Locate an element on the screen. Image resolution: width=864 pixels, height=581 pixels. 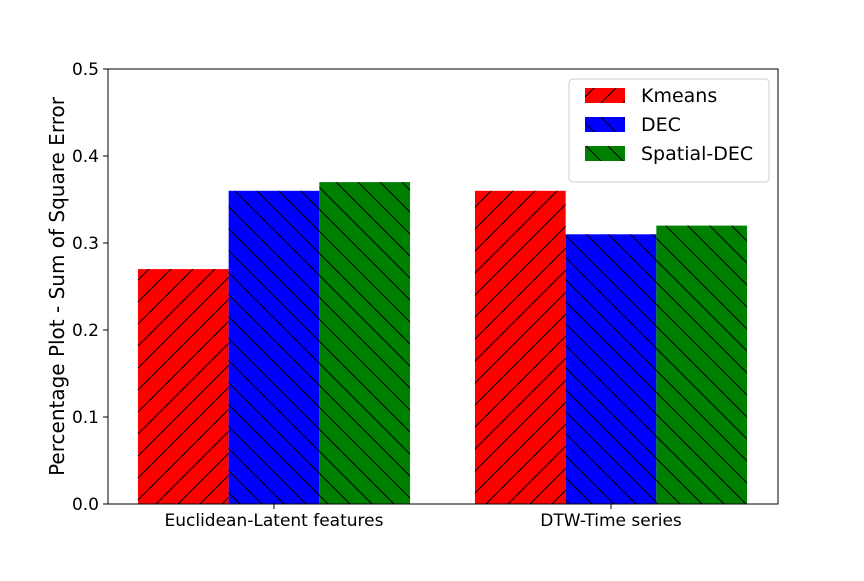
x-tick-label-dtw-time-series: DTW-Time series is located at coordinates (611, 521).